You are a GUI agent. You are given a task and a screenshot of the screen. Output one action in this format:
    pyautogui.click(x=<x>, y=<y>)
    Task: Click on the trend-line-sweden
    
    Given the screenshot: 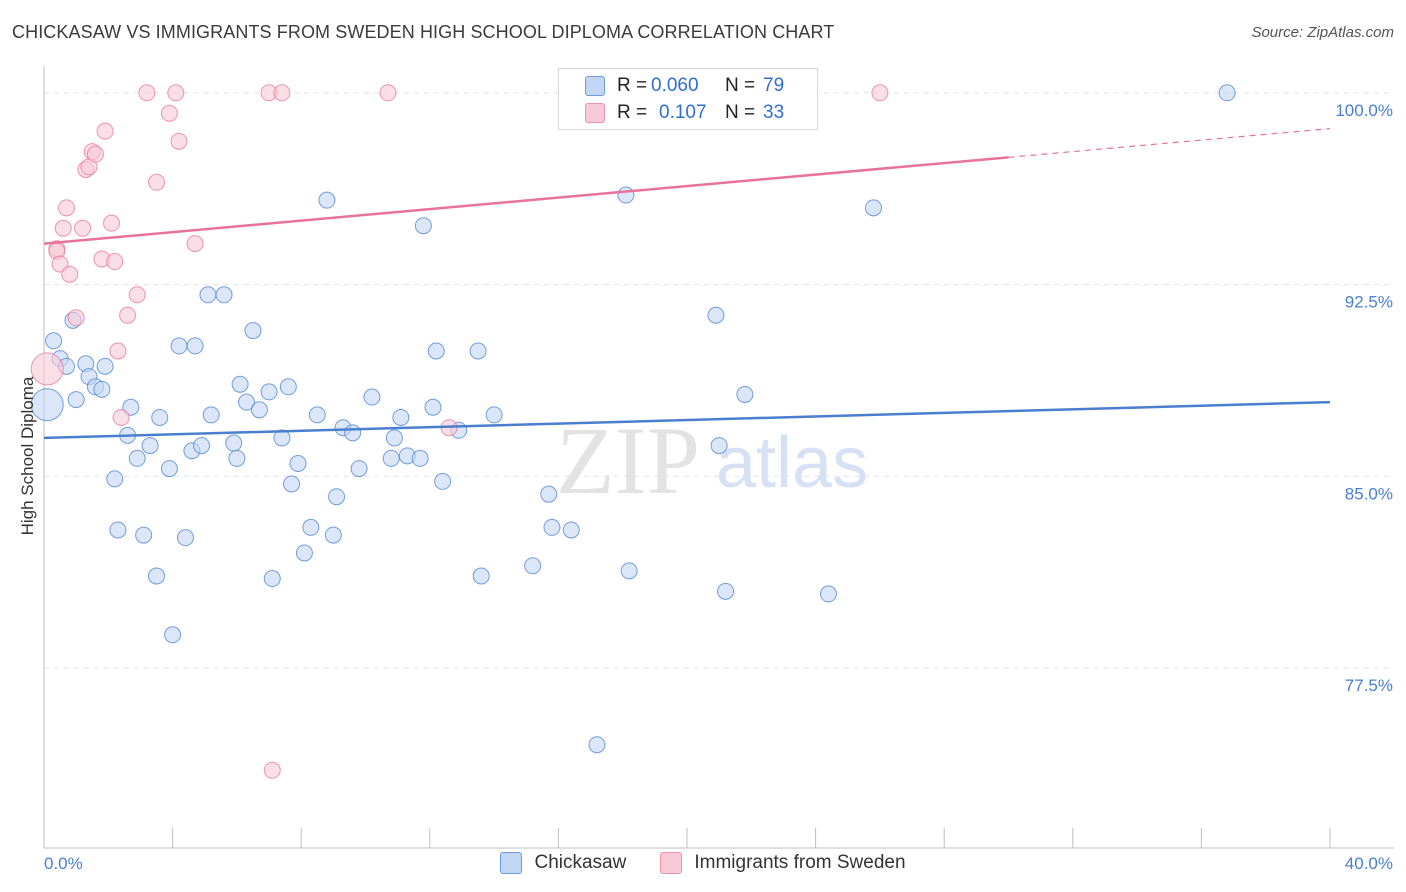 What is the action you would take?
    pyautogui.click(x=526, y=200)
    